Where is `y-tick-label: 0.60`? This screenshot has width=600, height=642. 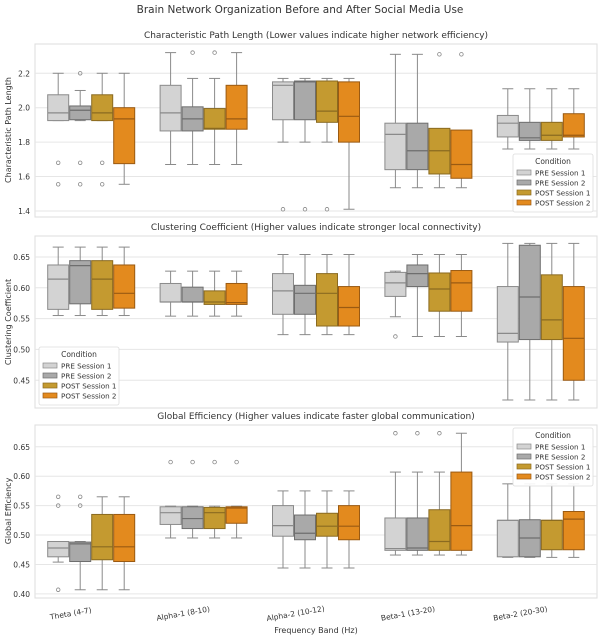 y-tick-label: 0.60 is located at coordinates (21, 288).